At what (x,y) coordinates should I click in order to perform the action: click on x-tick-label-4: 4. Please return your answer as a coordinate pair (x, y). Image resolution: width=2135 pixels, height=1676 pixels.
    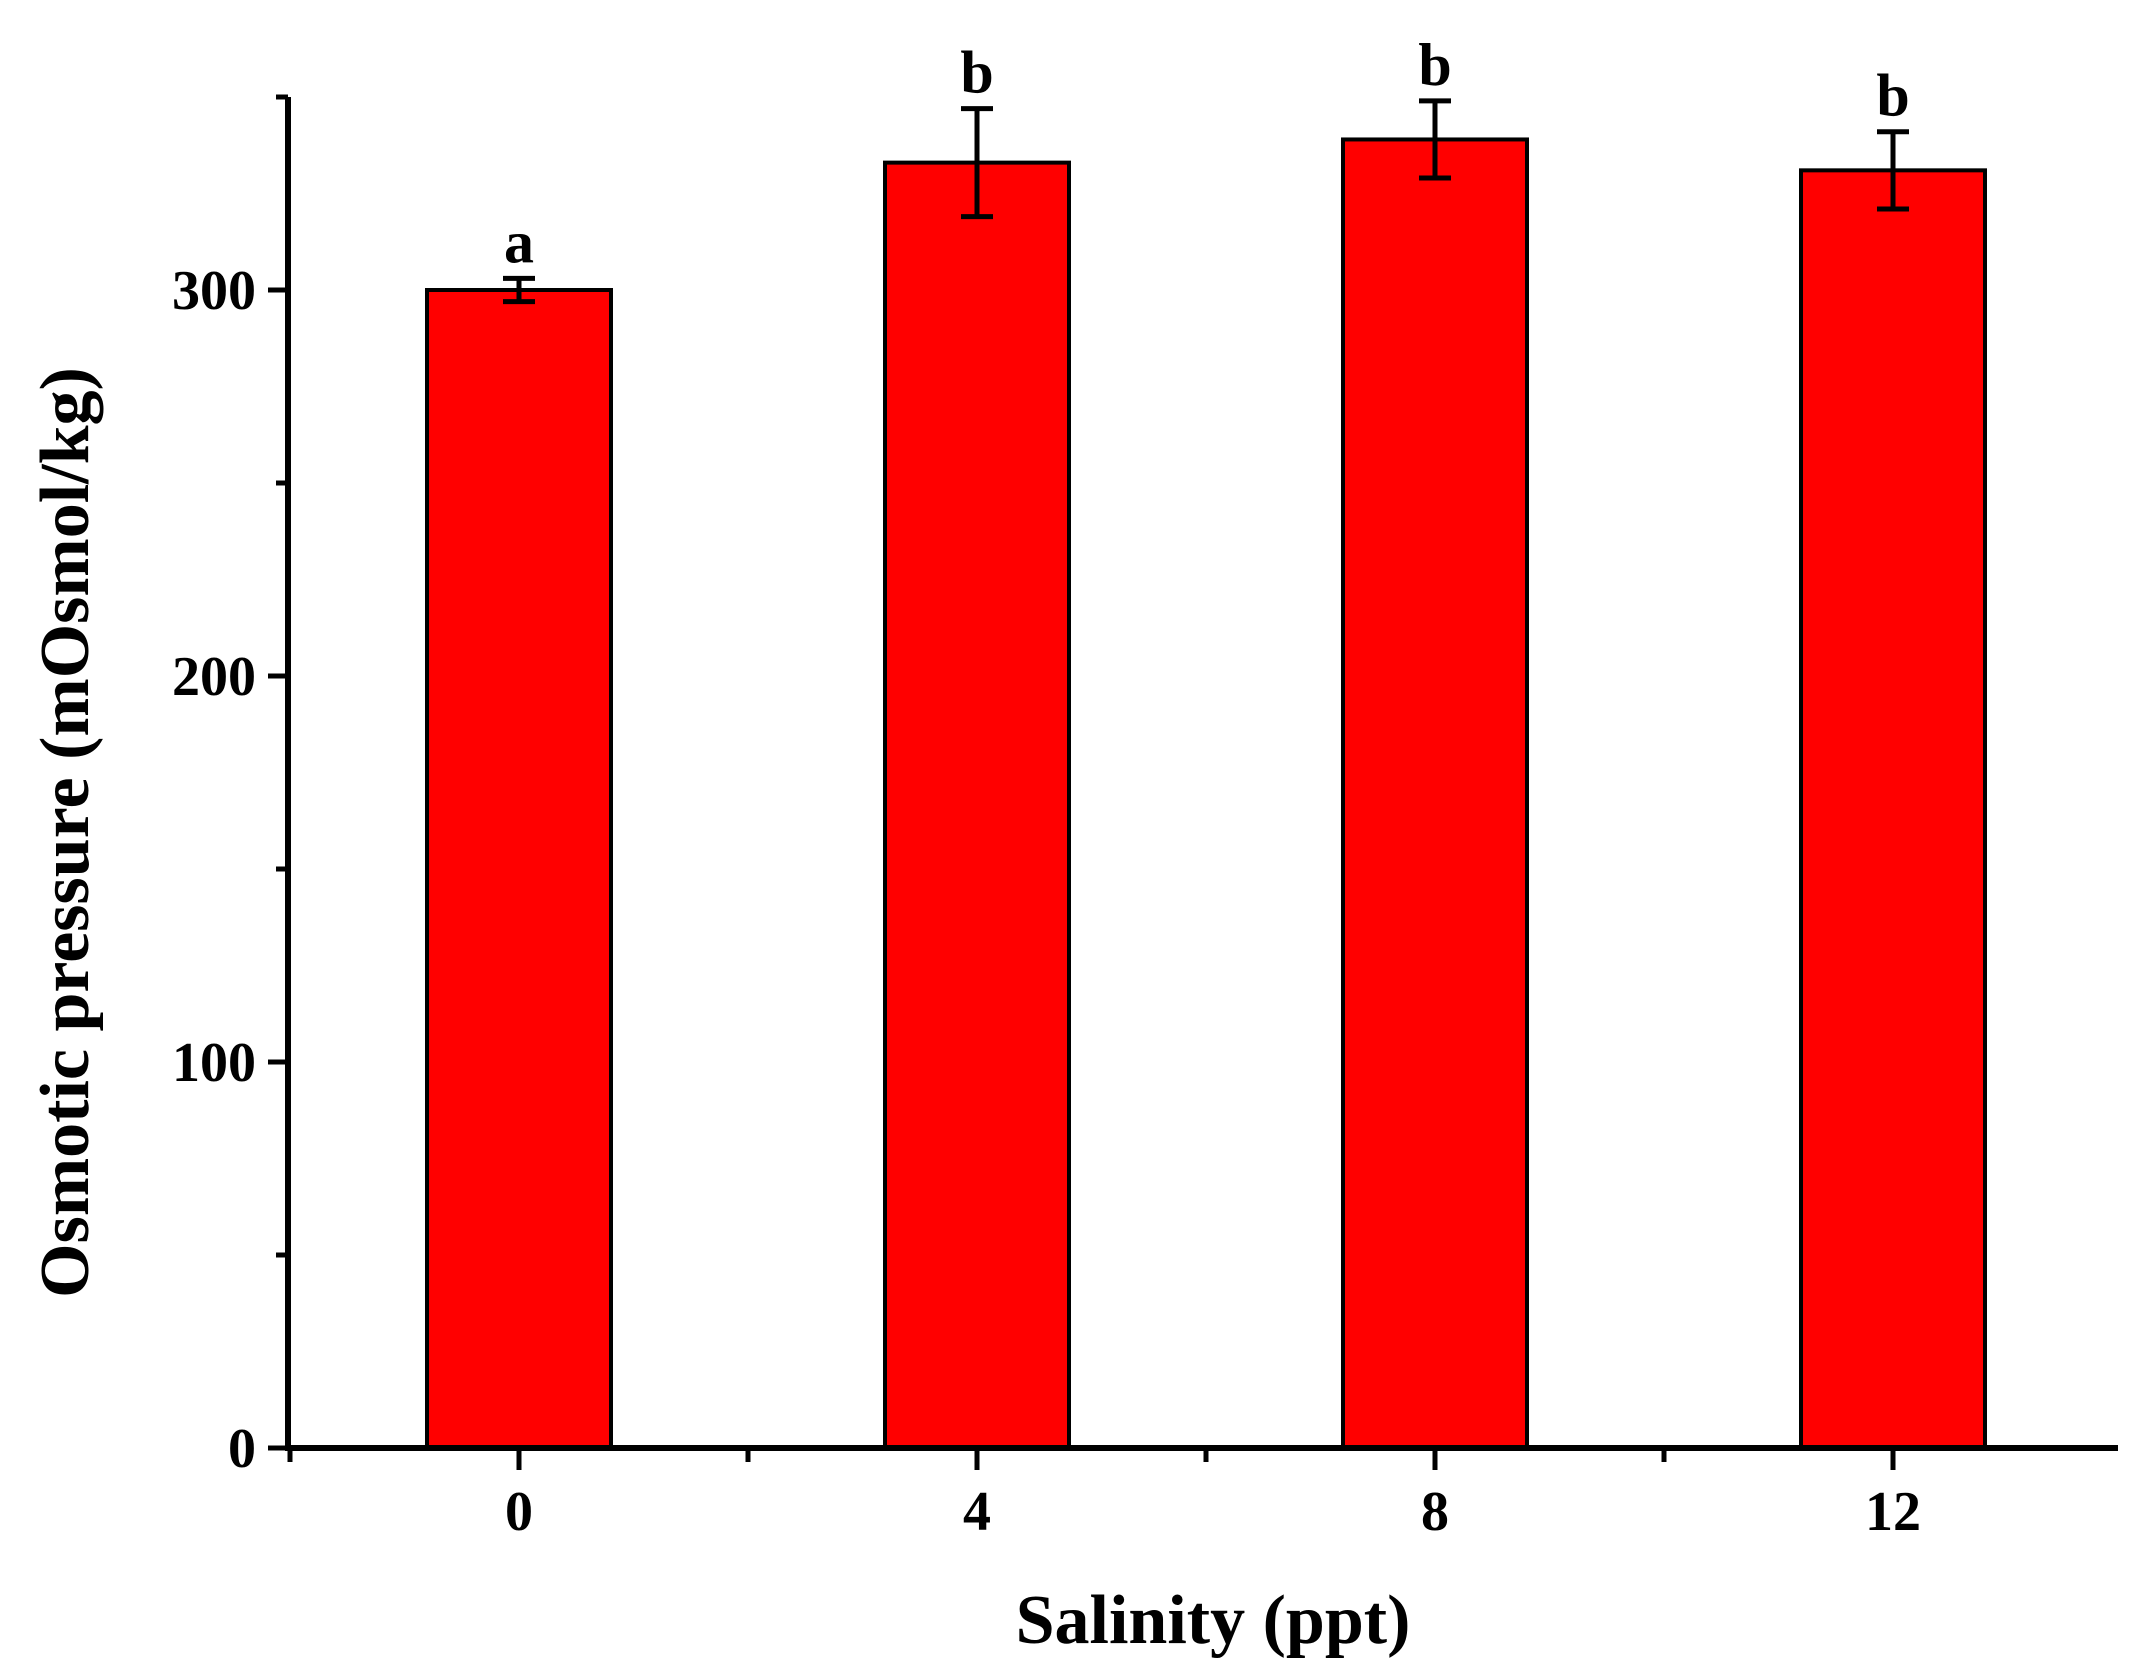
    Looking at the image, I should click on (977, 1512).